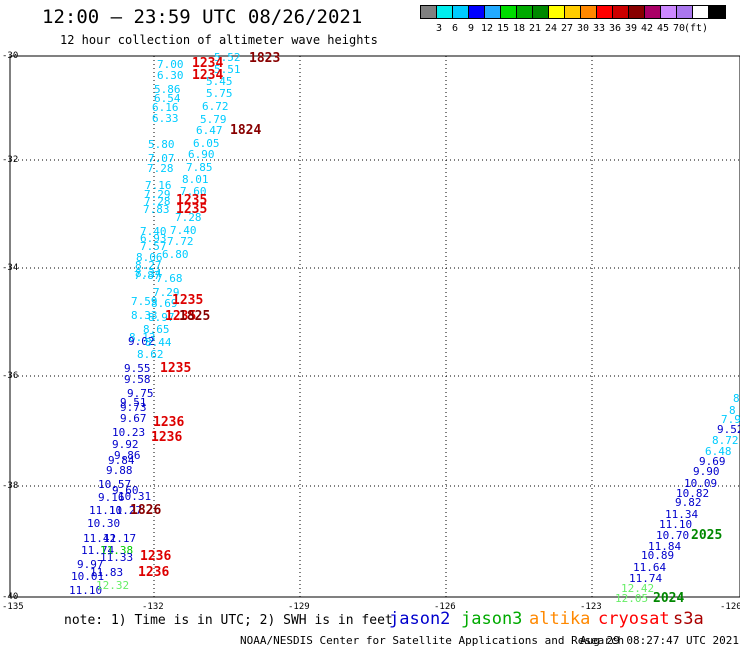 Image resolution: width=740 pixels, height=650 pixels. What do you see at coordinates (663, 28) in the screenshot?
I see `legend-label: 45` at bounding box center [663, 28].